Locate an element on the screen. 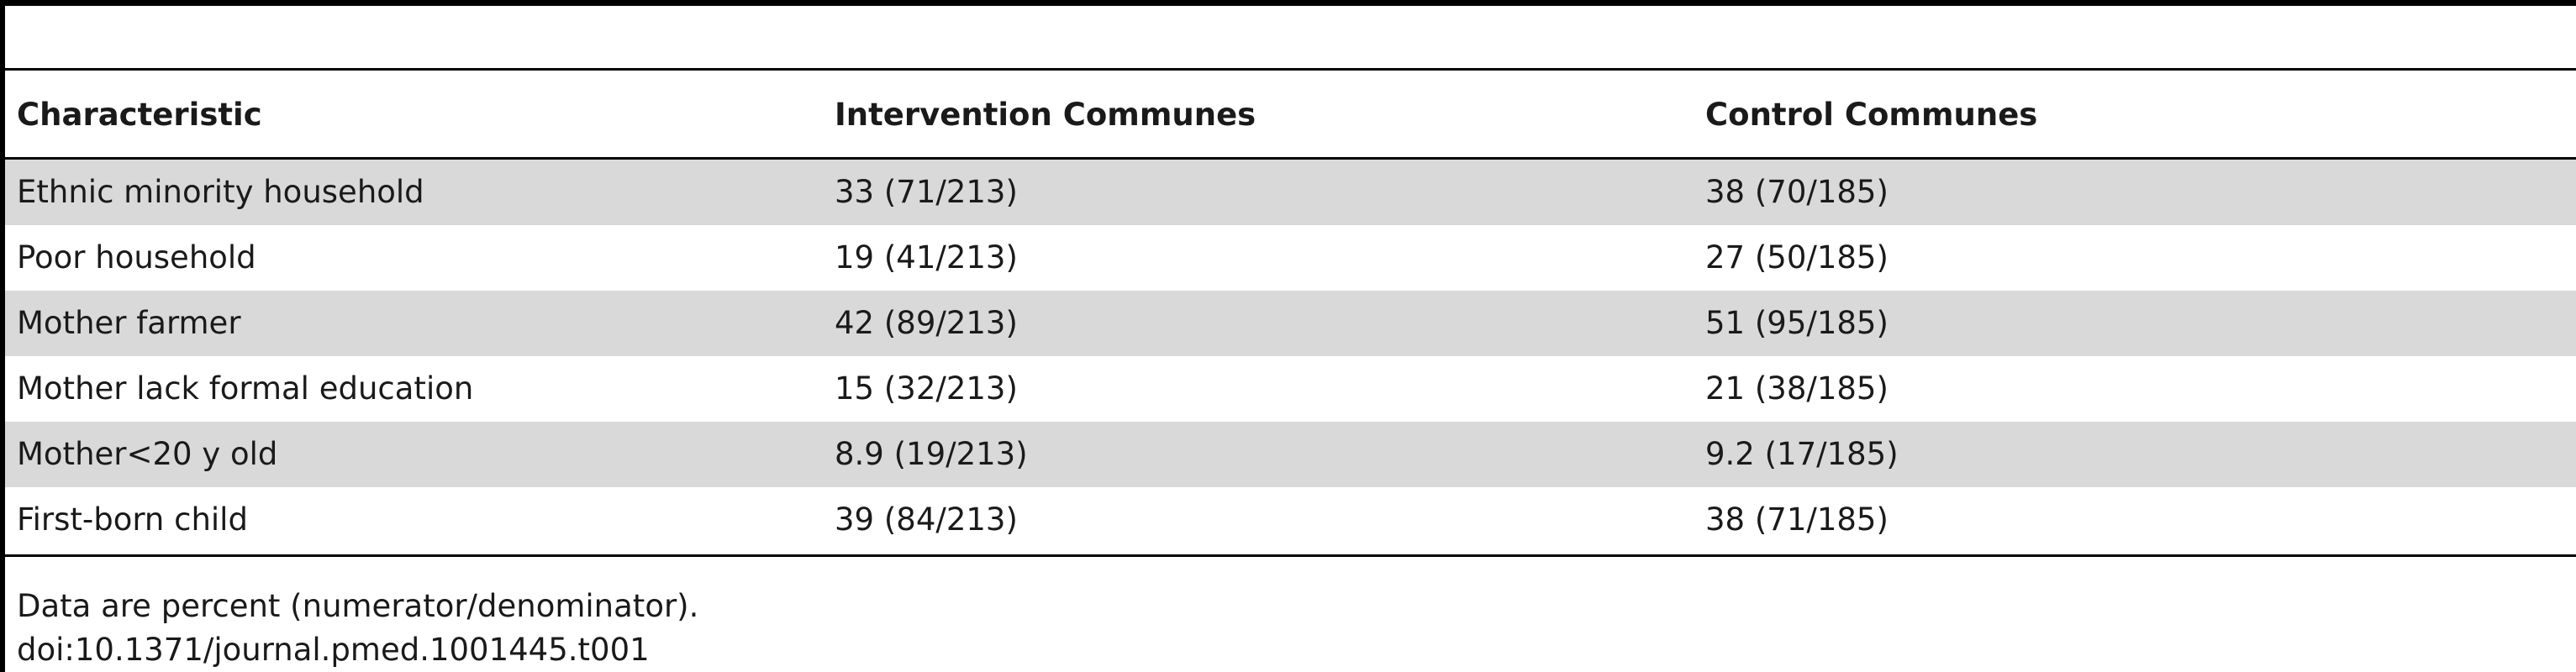  cell-value: 42 (89/213) is located at coordinates (926, 323).